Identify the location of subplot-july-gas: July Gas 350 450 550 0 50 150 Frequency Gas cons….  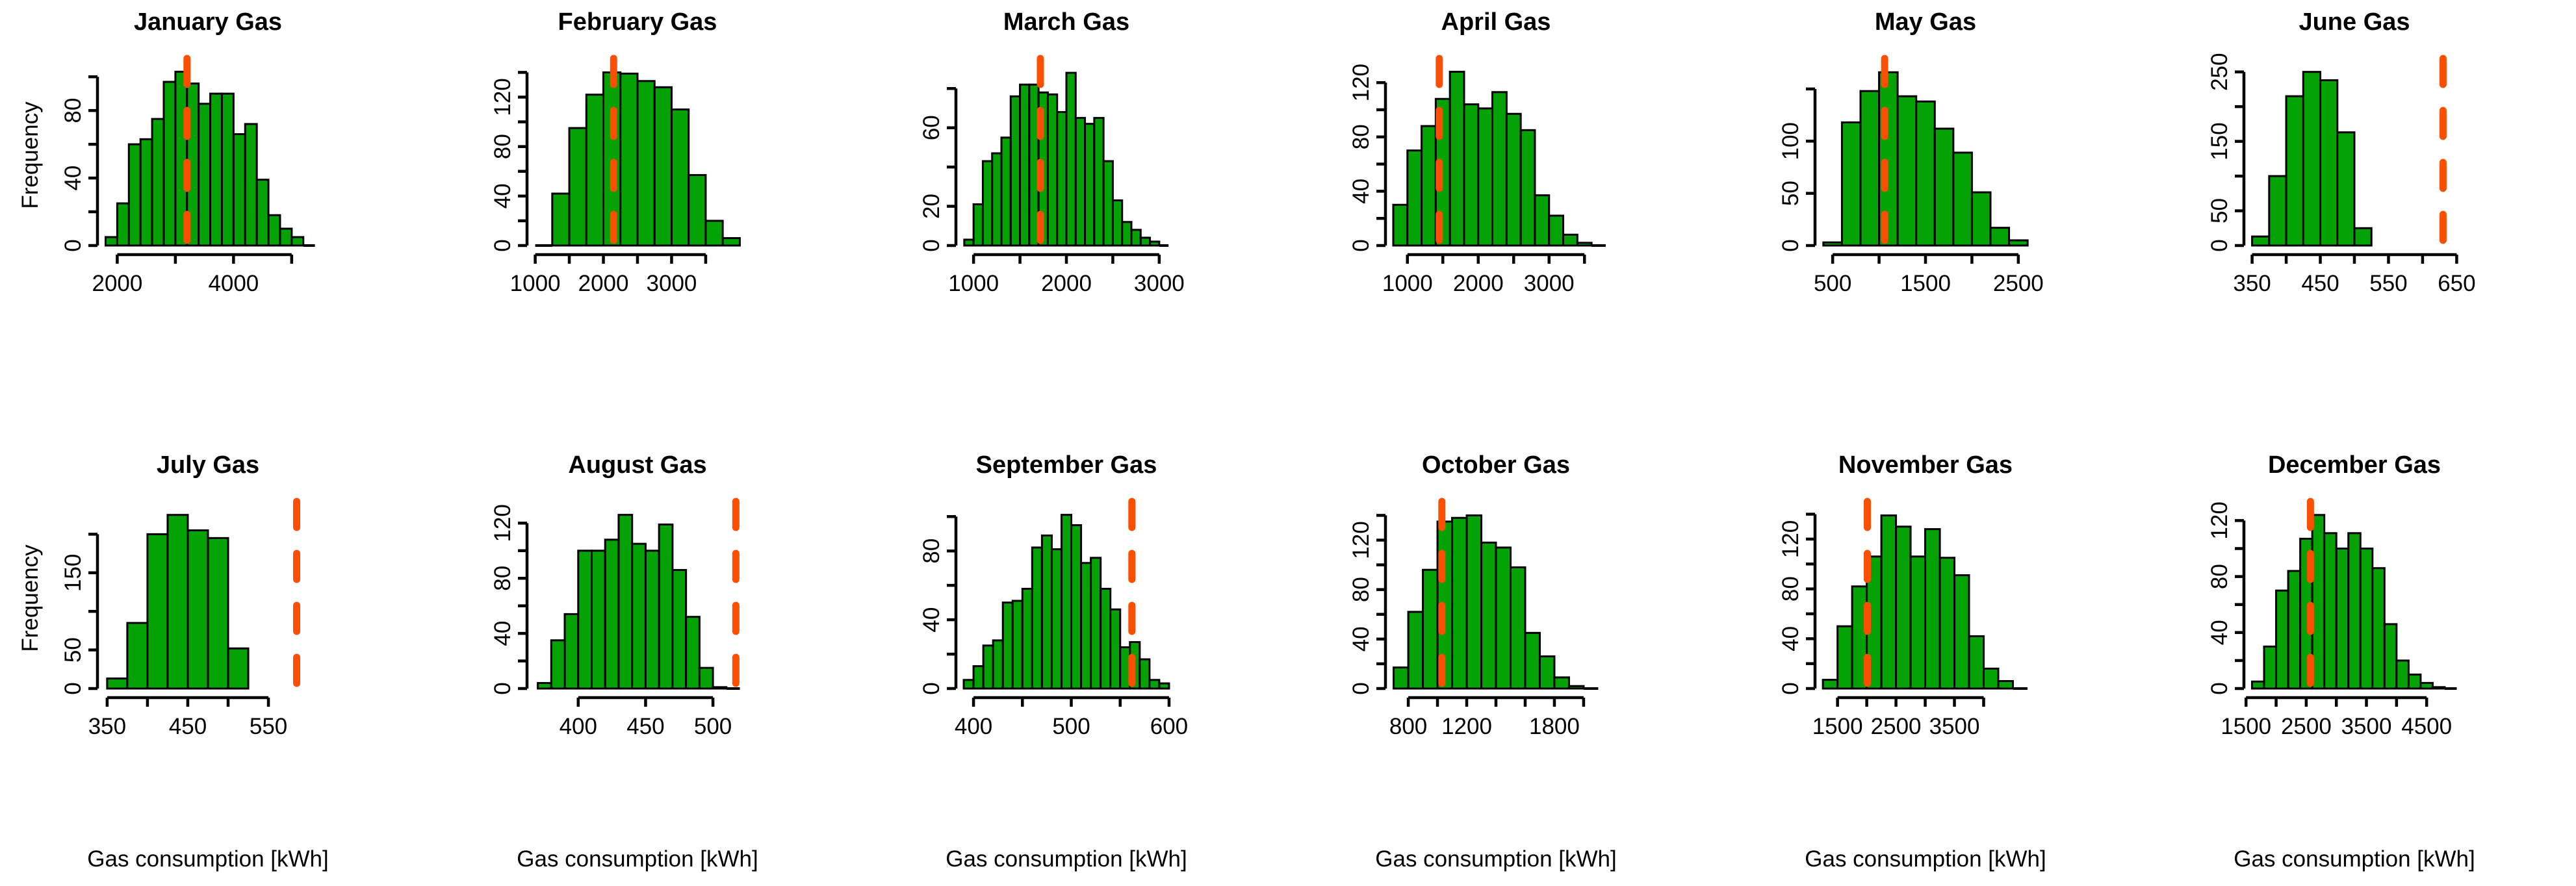
(215, 664).